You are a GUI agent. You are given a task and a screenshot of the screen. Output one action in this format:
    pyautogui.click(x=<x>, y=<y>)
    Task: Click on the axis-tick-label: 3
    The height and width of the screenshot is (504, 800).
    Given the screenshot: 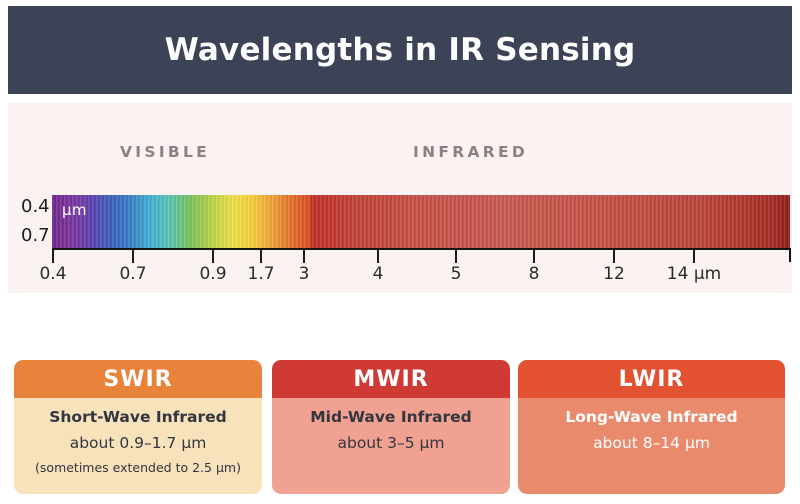 What is the action you would take?
    pyautogui.click(x=304, y=274)
    